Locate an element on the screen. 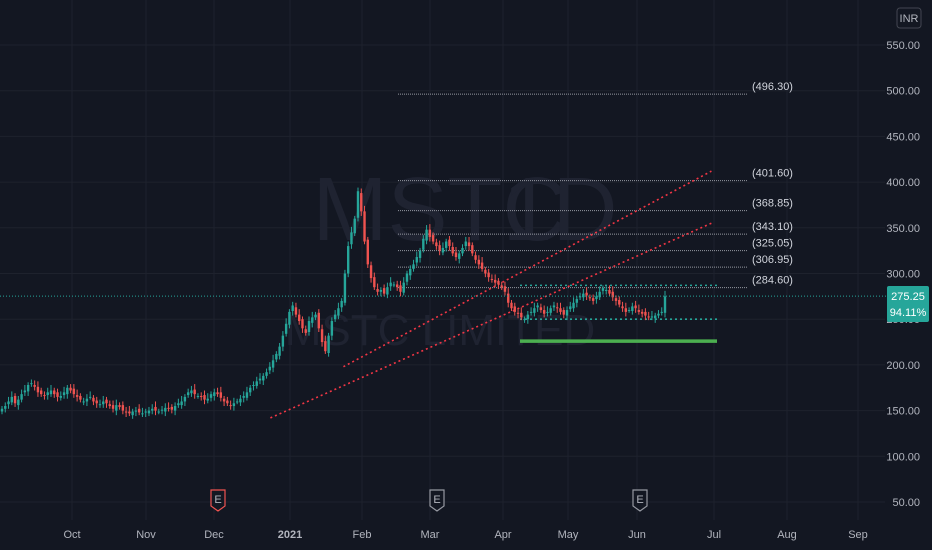 The image size is (932, 550). y-tick-label: 500.00 is located at coordinates (903, 92).